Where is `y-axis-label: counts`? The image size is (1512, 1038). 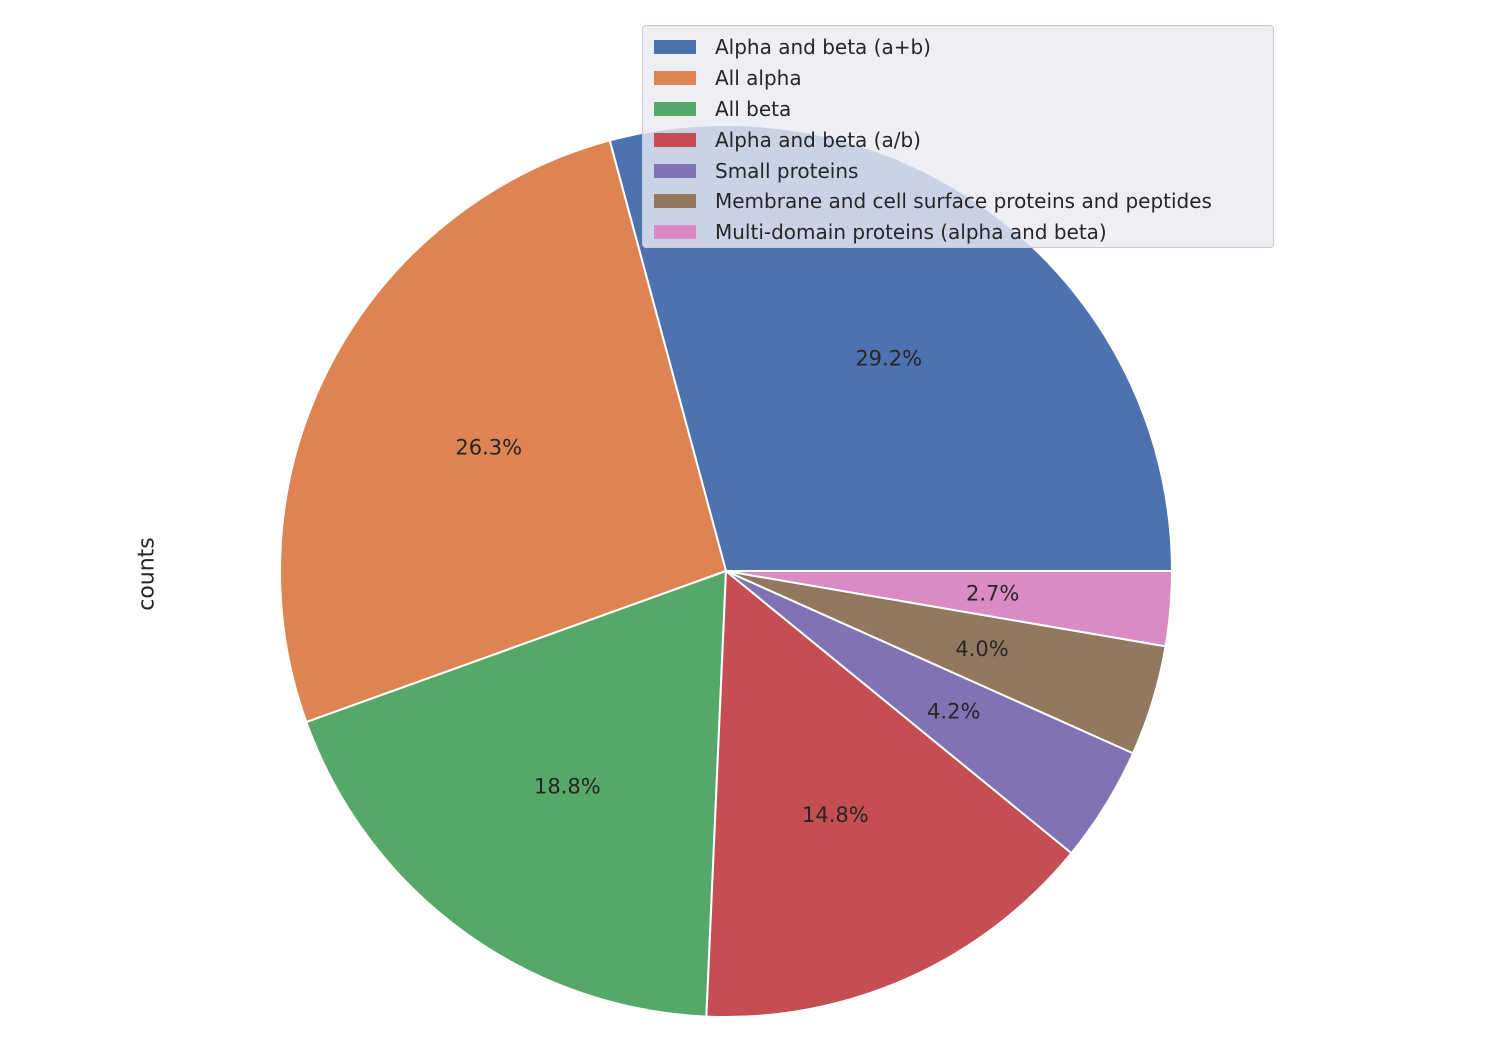 y-axis-label: counts is located at coordinates (147, 574).